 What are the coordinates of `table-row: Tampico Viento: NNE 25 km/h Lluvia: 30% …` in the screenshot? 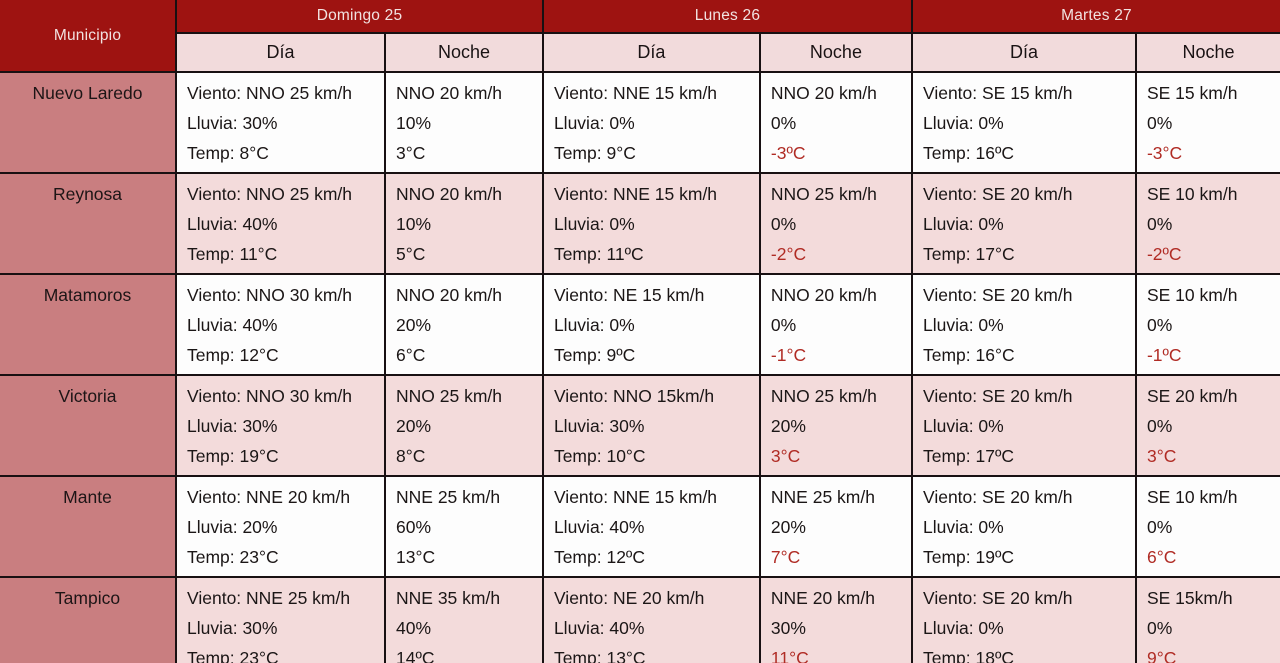 It's located at (640, 619).